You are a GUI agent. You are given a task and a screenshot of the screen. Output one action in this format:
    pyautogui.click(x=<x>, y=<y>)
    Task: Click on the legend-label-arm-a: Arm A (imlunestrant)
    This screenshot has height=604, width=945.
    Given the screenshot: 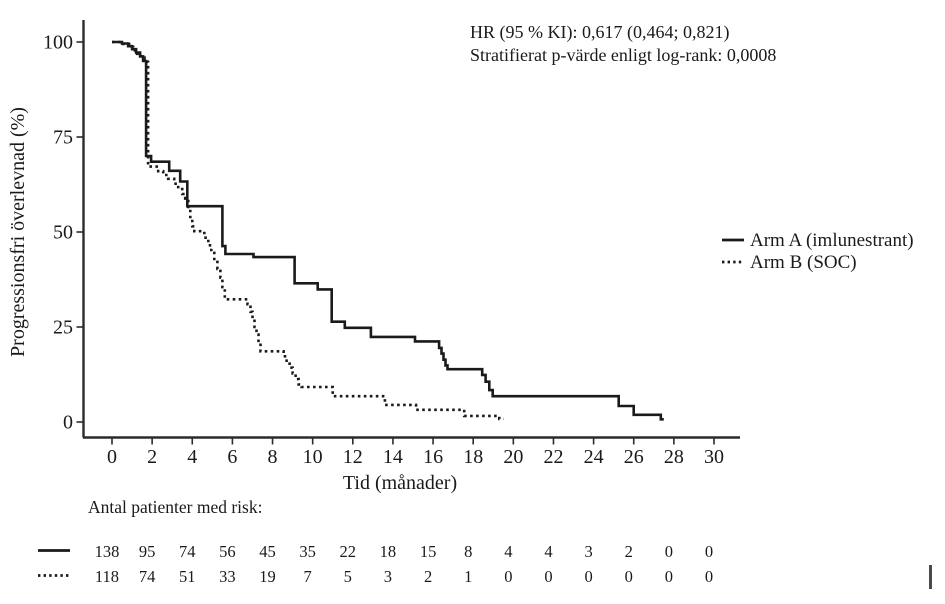 What is the action you would take?
    pyautogui.click(x=832, y=240)
    